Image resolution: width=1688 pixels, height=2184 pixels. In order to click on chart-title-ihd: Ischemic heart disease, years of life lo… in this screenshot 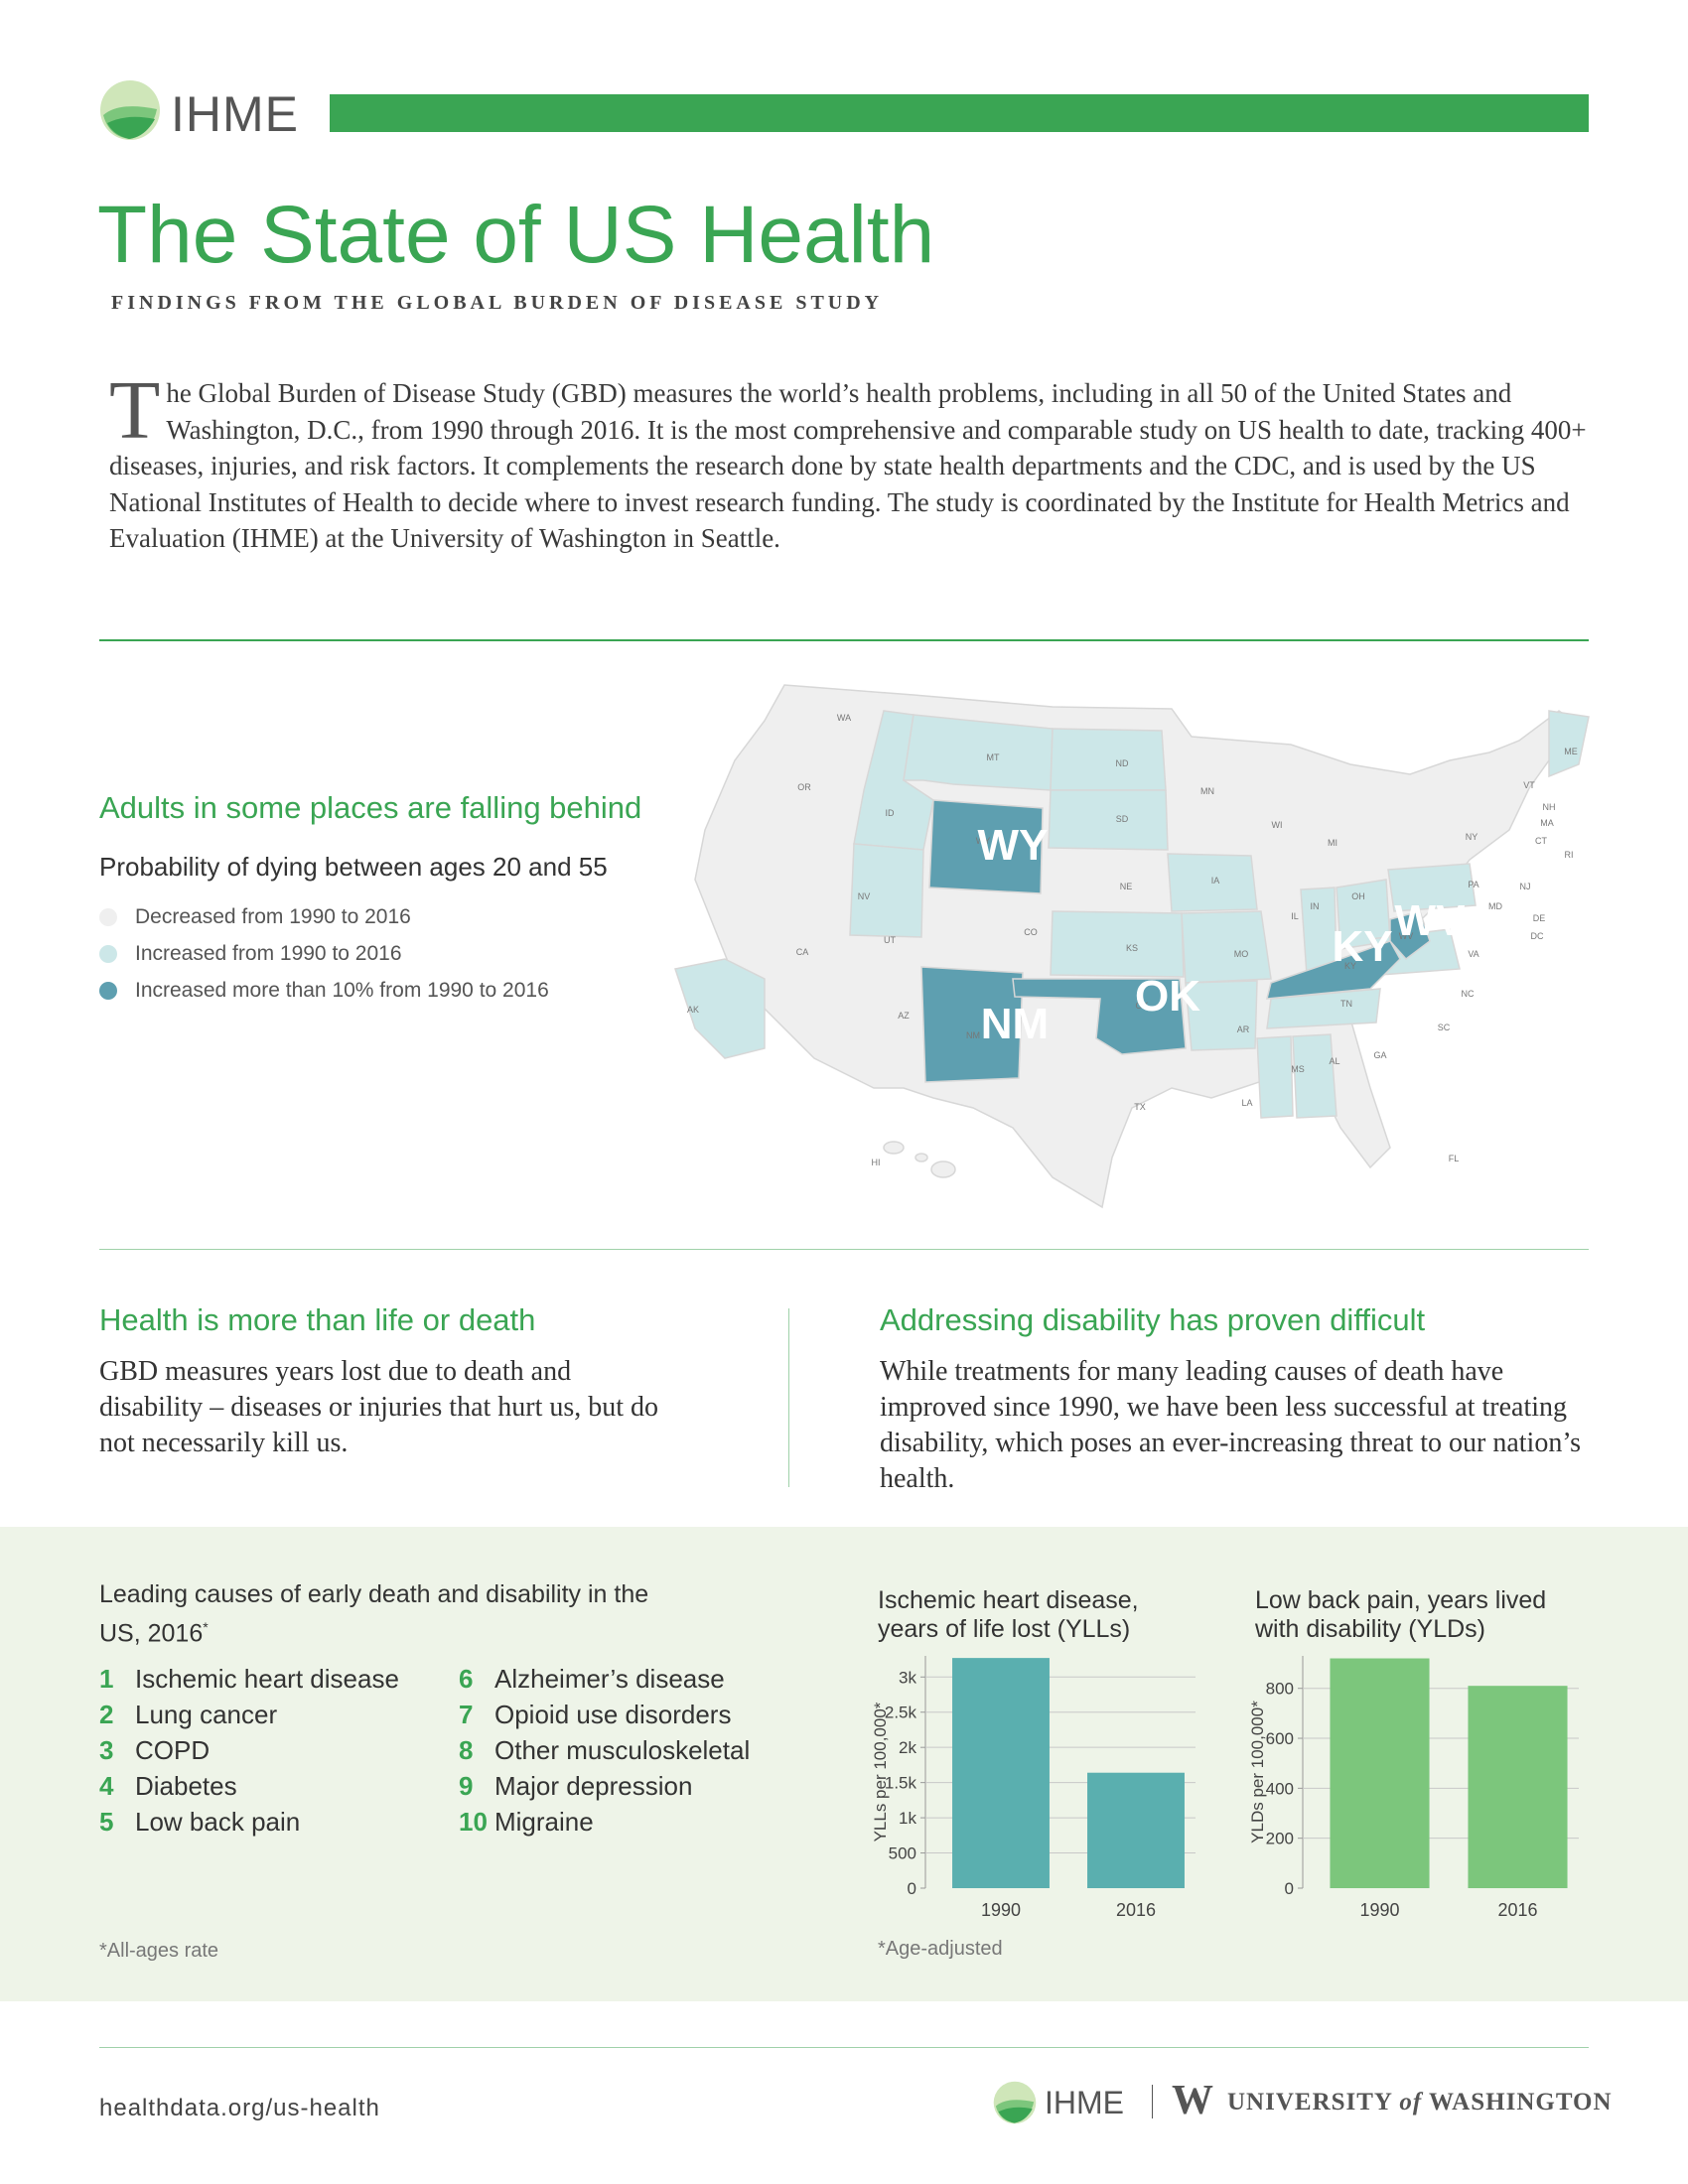, I will do `click(1008, 1614)`.